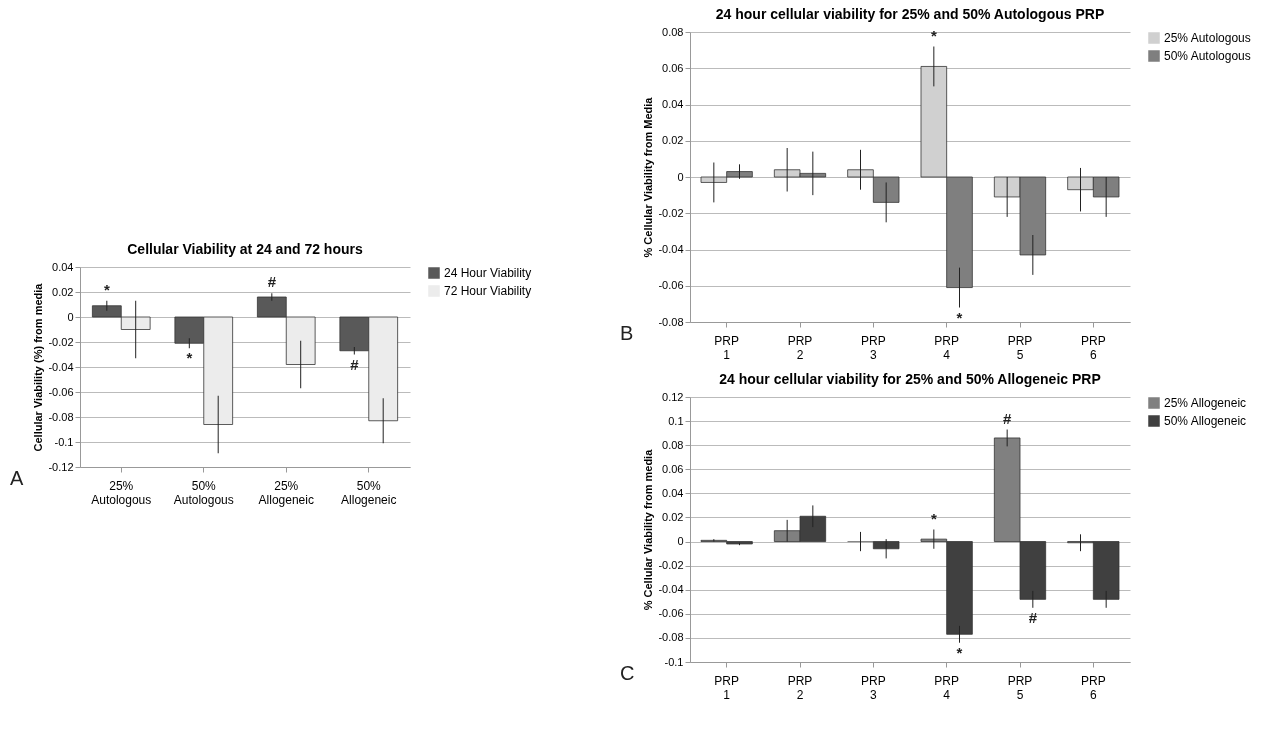 The height and width of the screenshot is (744, 1271). I want to click on chart-title: Cellular Viability at 24 and 72 hours, so click(245, 249).